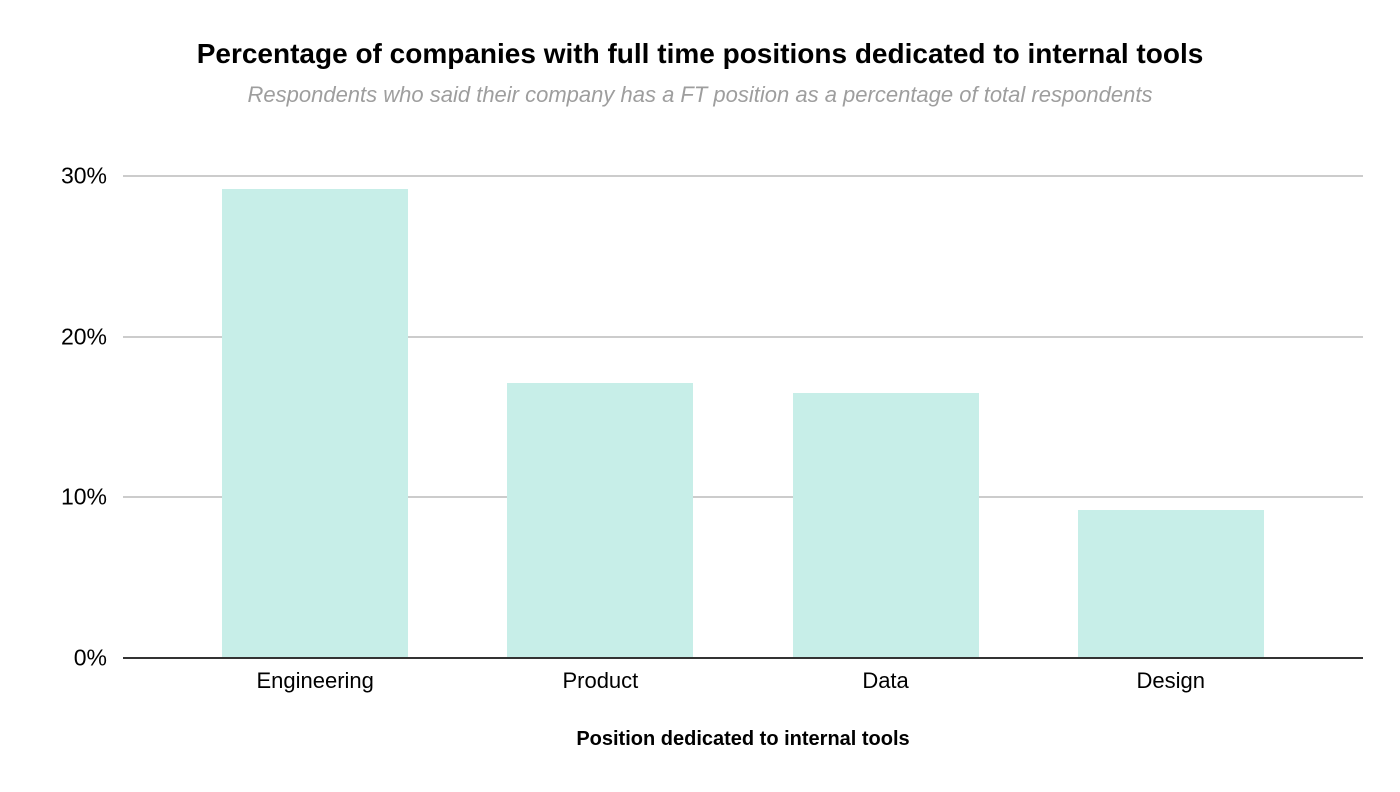  Describe the element at coordinates (600, 680) in the screenshot. I see `category-label-product: Product` at that location.